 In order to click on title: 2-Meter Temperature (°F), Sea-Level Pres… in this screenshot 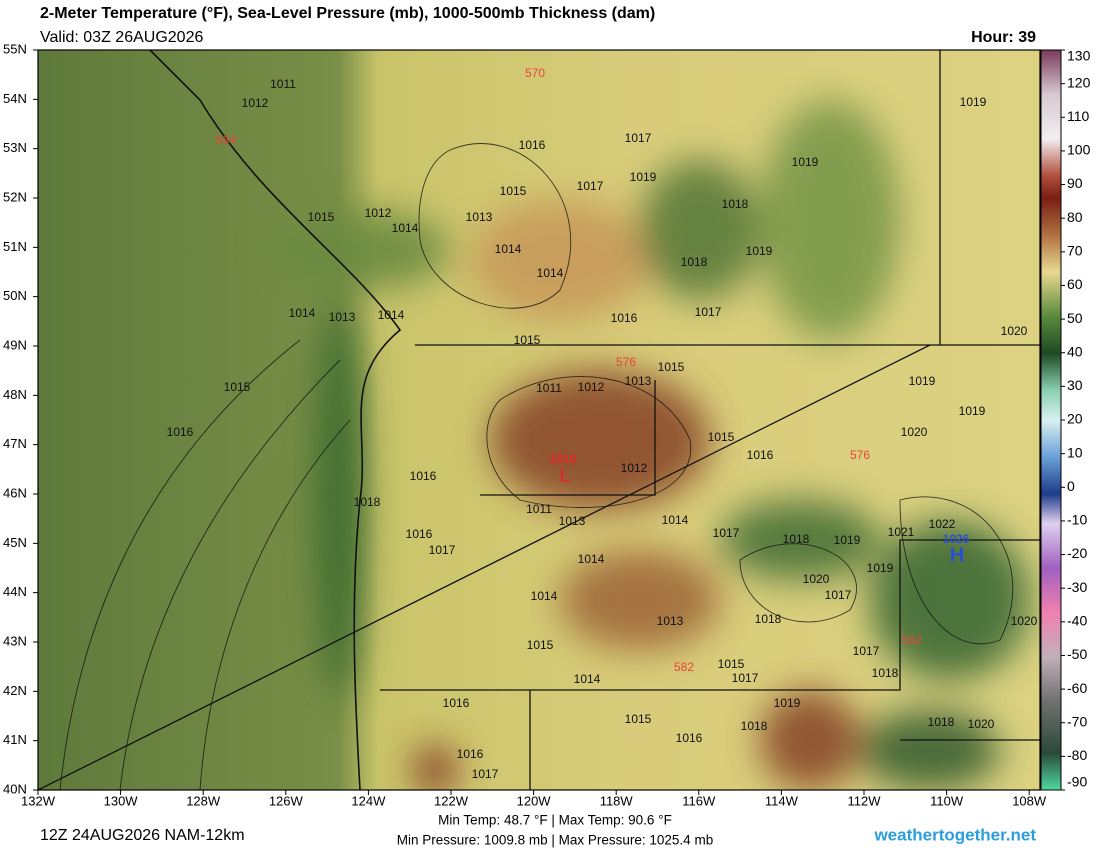, I will do `click(347, 13)`.